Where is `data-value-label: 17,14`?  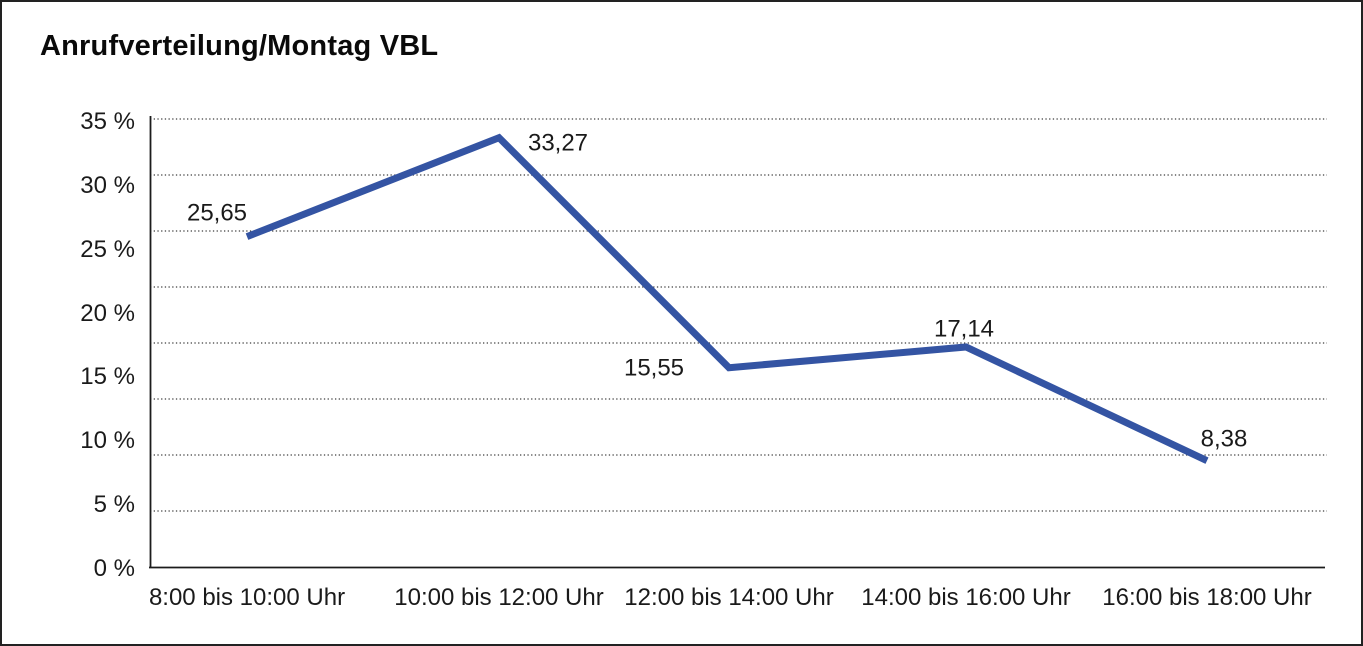 data-value-label: 17,14 is located at coordinates (964, 329).